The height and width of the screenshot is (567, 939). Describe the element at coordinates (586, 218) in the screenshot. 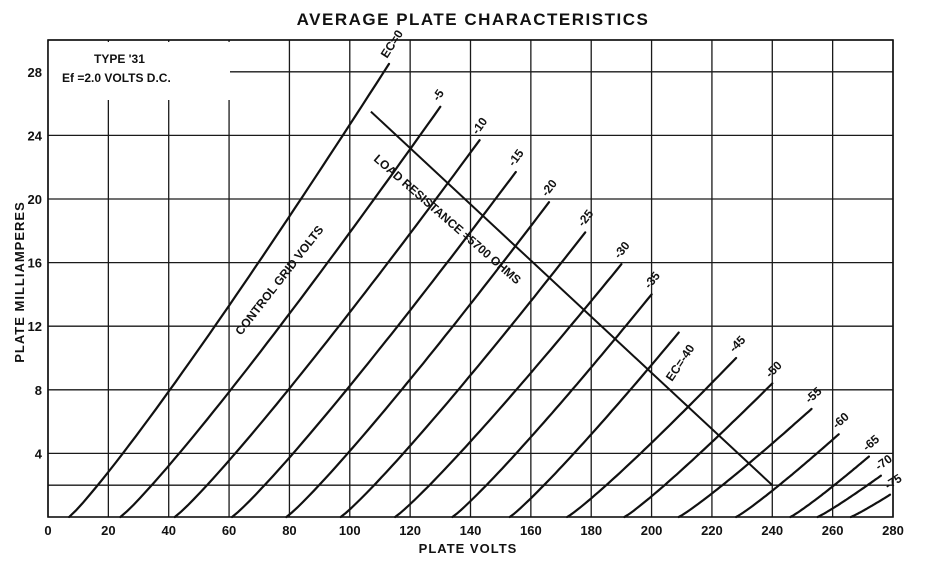

I see `curve-label-25: -25` at that location.